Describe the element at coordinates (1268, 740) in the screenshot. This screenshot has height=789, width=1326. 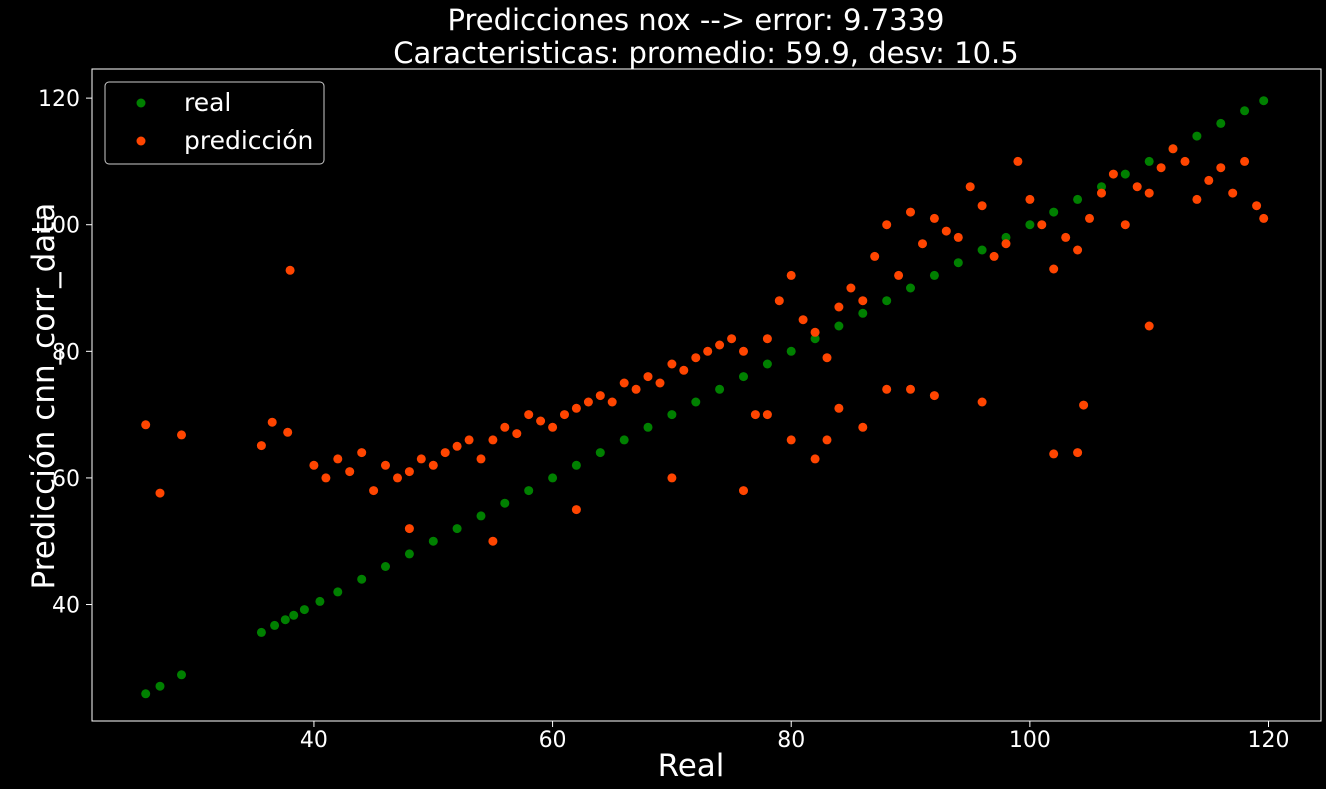
I see `x-tick-label: 120` at that location.